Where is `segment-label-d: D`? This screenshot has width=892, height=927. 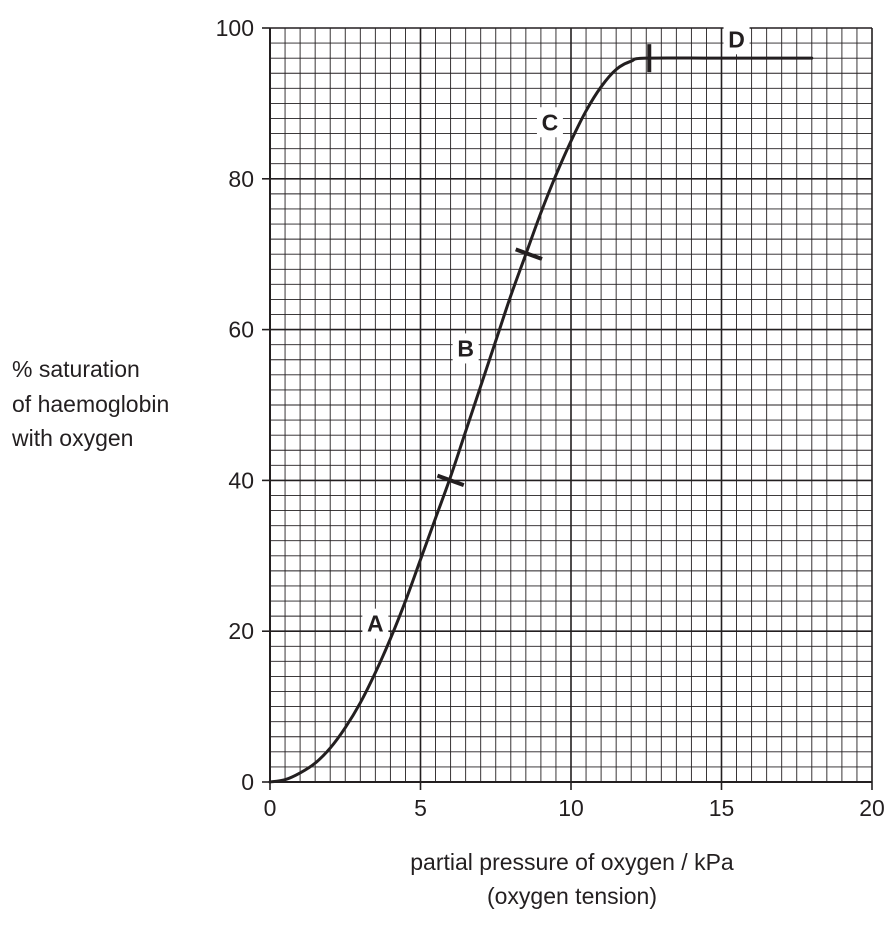
segment-label-d: D is located at coordinates (737, 39).